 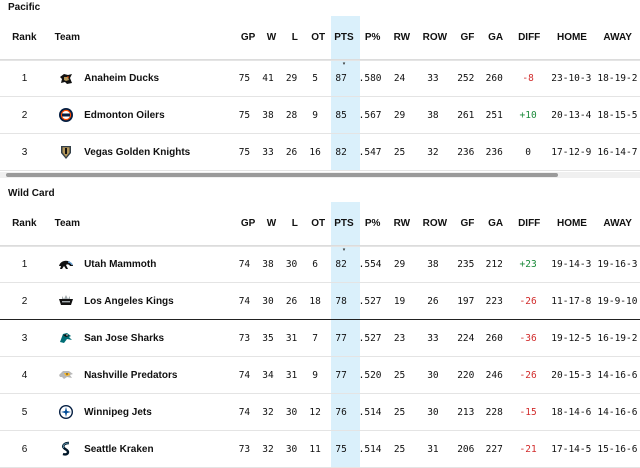 What do you see at coordinates (129, 301) in the screenshot?
I see `team-name: Los Angeles Kings` at bounding box center [129, 301].